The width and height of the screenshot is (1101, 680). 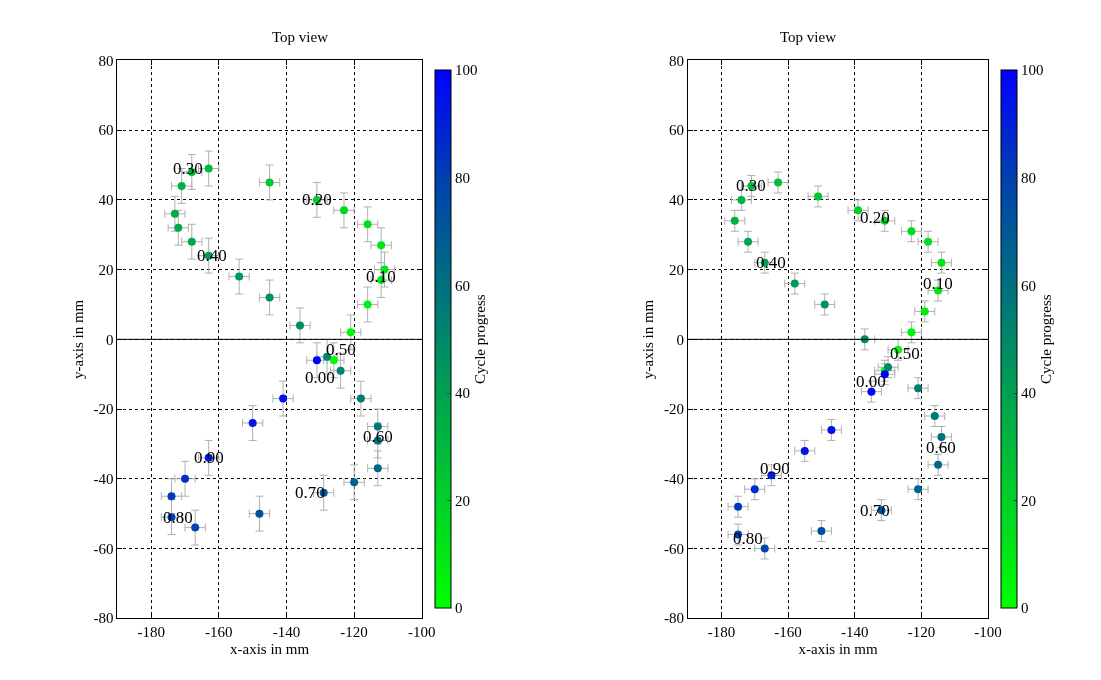 What do you see at coordinates (771, 262) in the screenshot?
I see `annotation: 0.40` at bounding box center [771, 262].